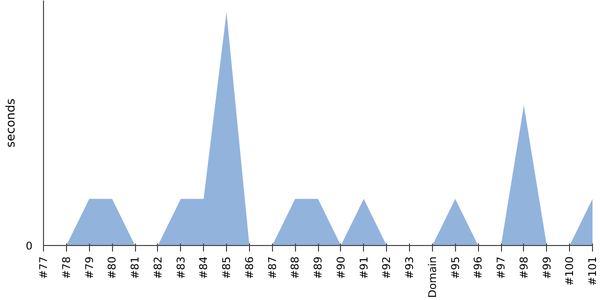  What do you see at coordinates (112, 267) in the screenshot?
I see `x-tick-label: #80` at bounding box center [112, 267].